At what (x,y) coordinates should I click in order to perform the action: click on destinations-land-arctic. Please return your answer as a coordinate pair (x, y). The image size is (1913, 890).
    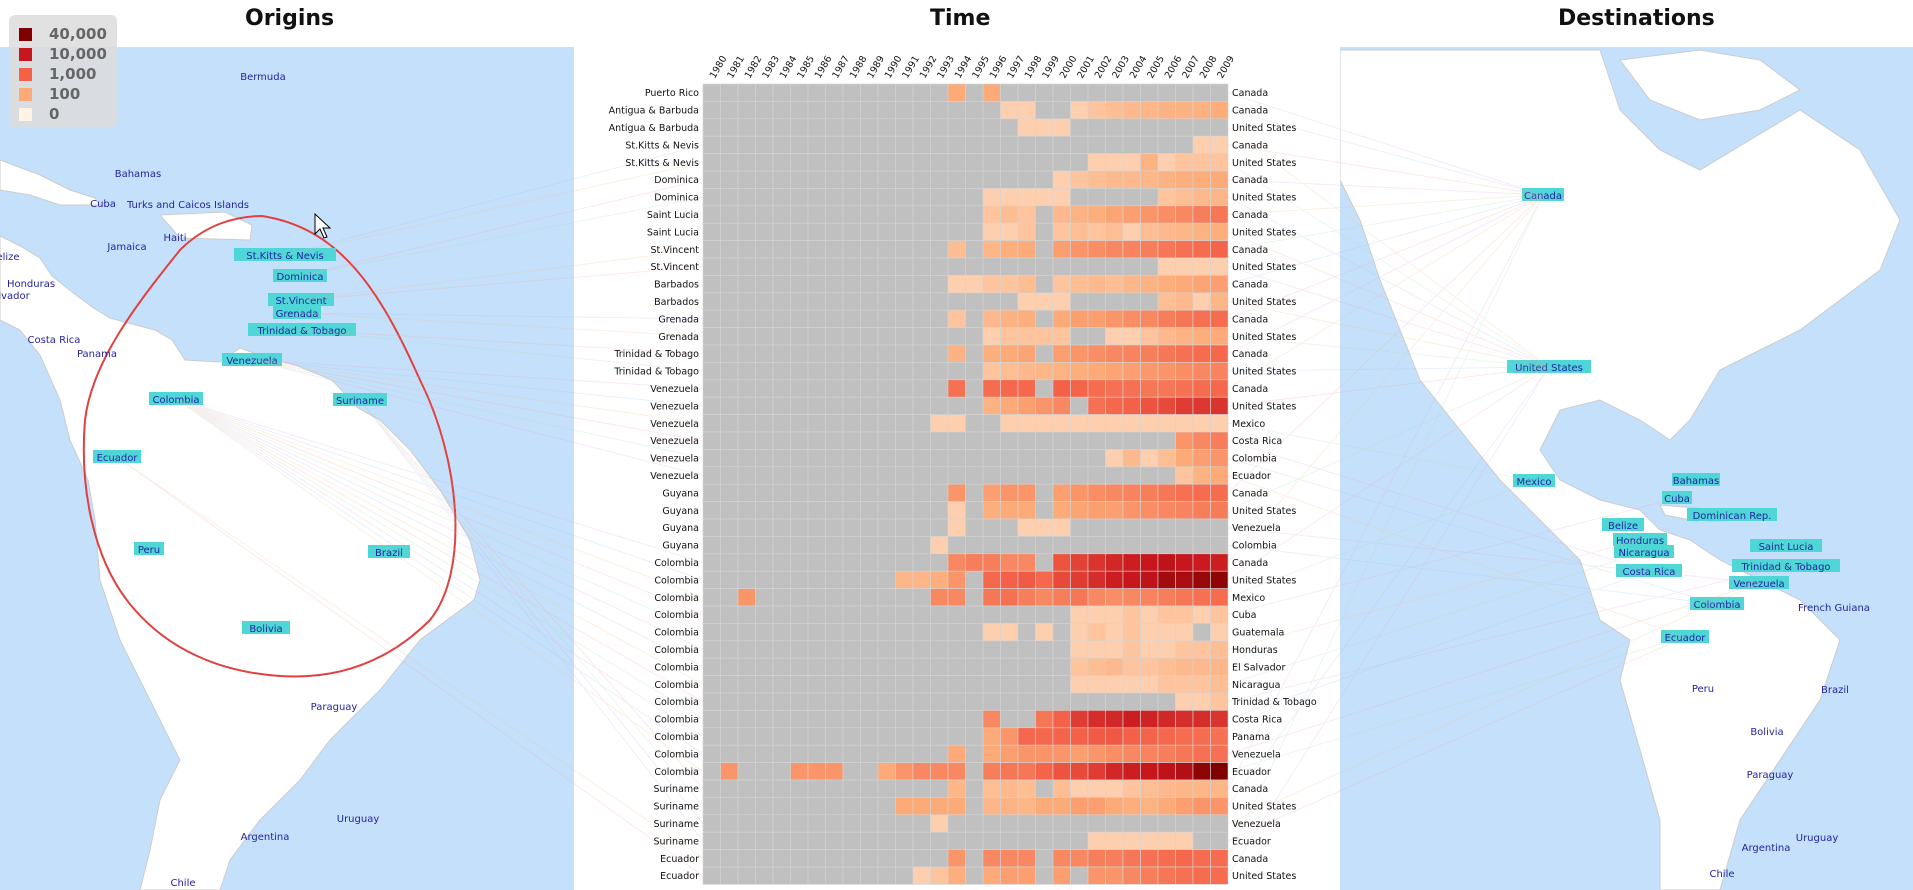
    Looking at the image, I should click on (1710, 85).